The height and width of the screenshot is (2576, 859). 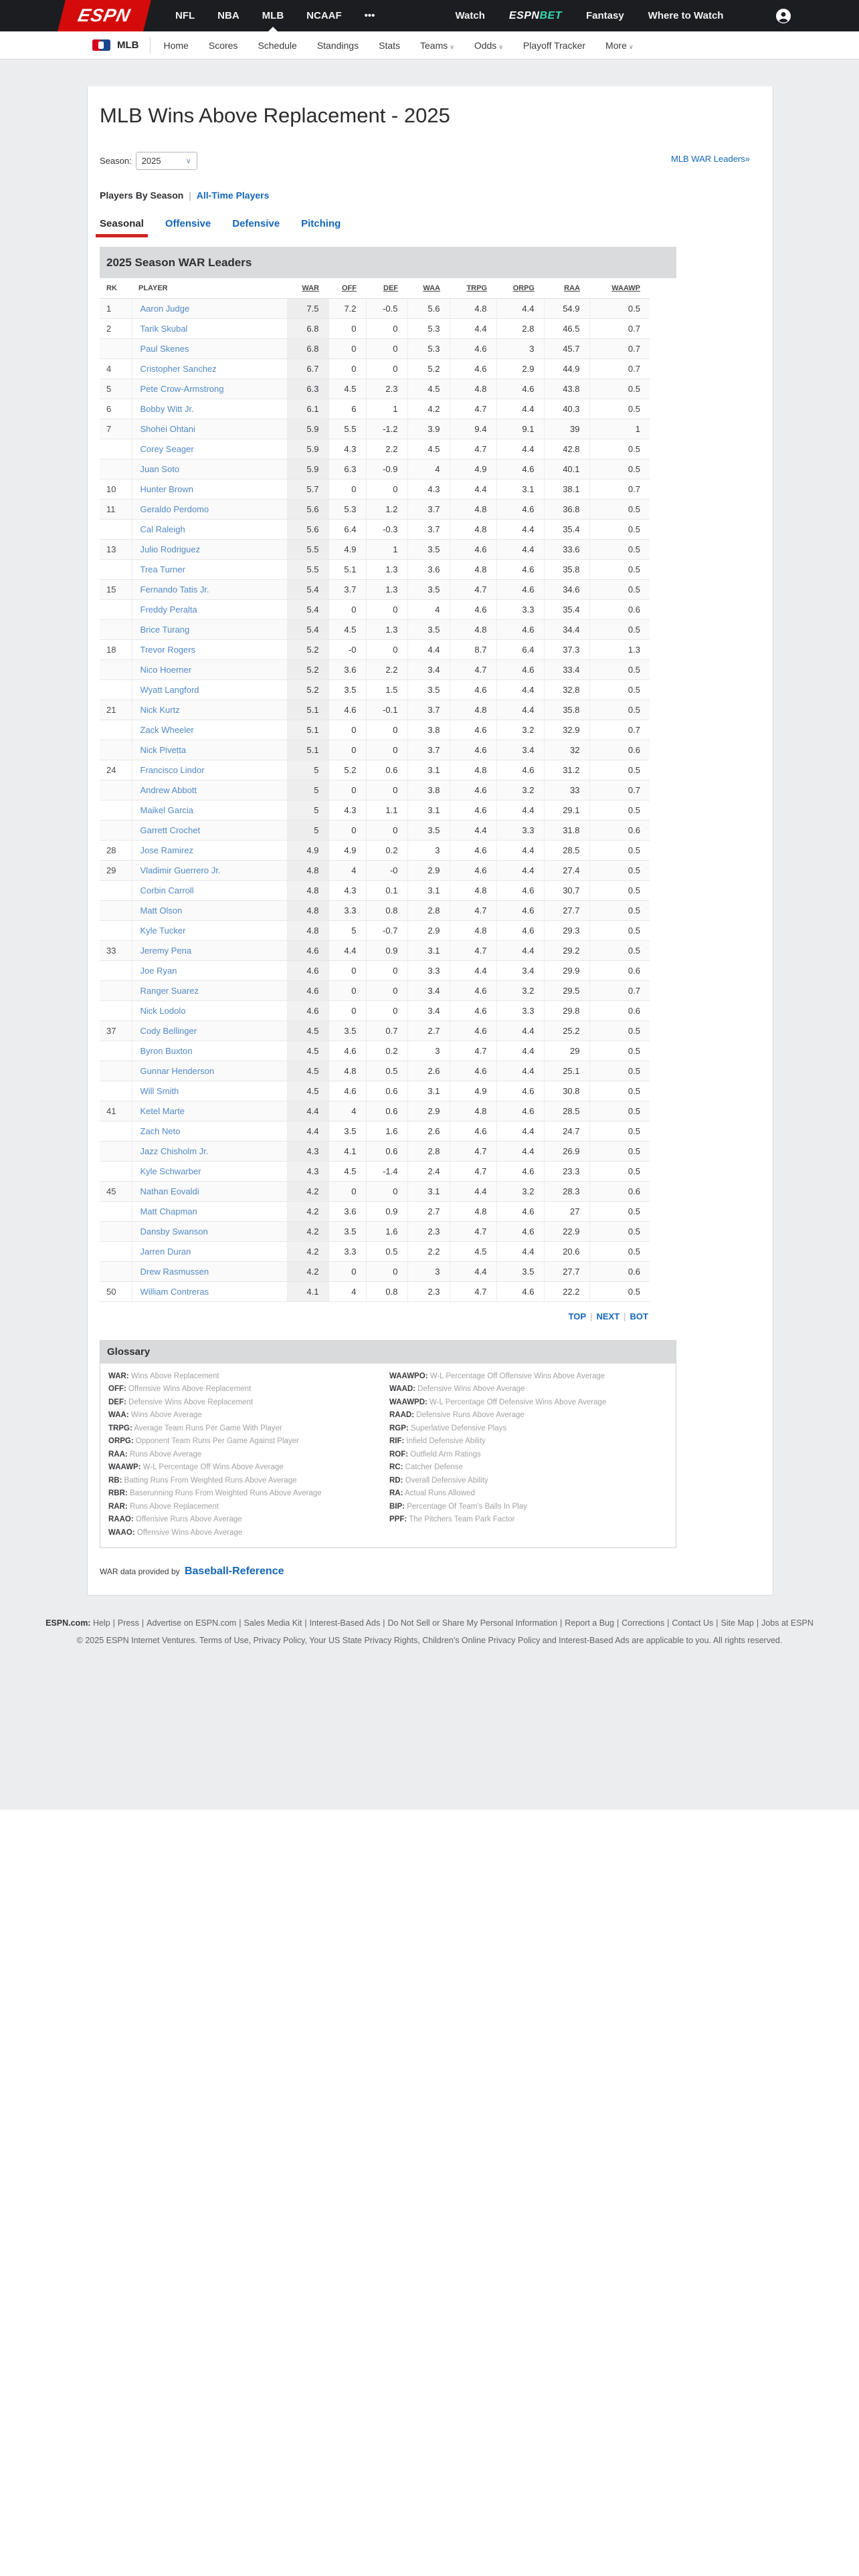 What do you see at coordinates (179, 368) in the screenshot?
I see `player-link: Cristopher Sanchez` at bounding box center [179, 368].